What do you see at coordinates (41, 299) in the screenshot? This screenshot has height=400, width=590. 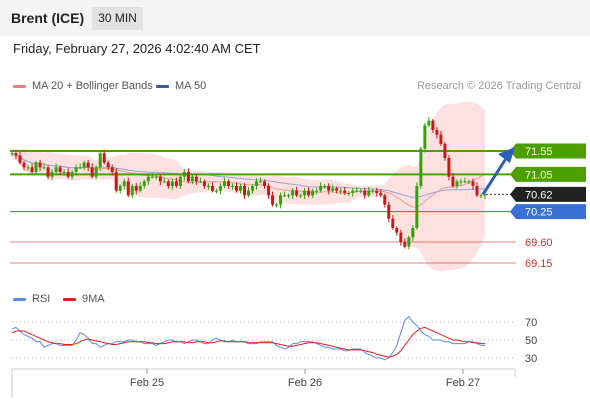 I see `legend-rsi-label: RSI` at bounding box center [41, 299].